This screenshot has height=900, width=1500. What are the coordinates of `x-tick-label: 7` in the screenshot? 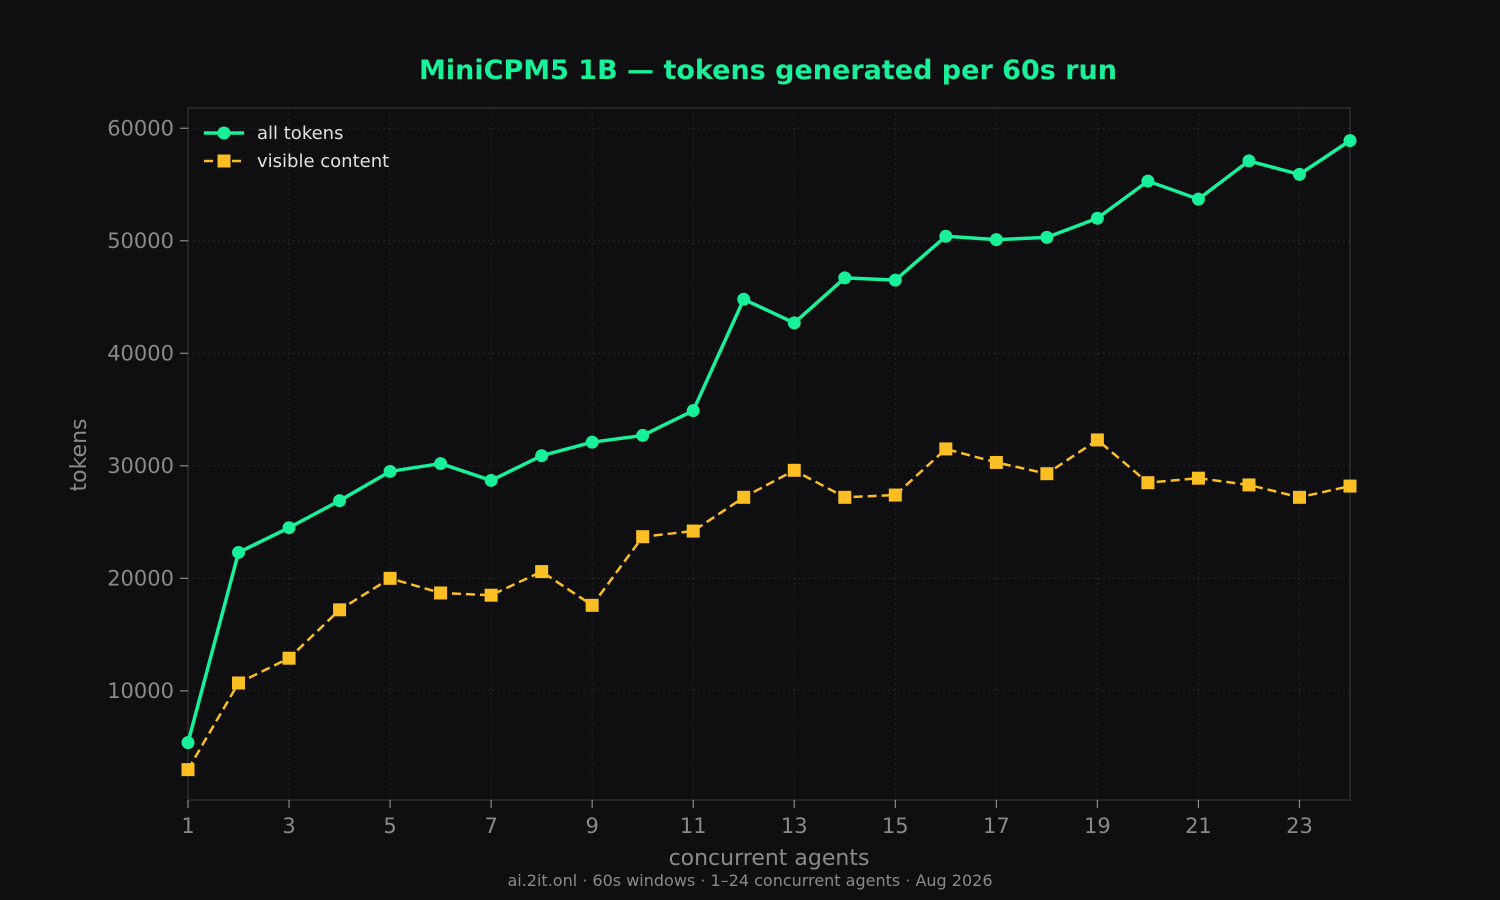 It's located at (490, 826).